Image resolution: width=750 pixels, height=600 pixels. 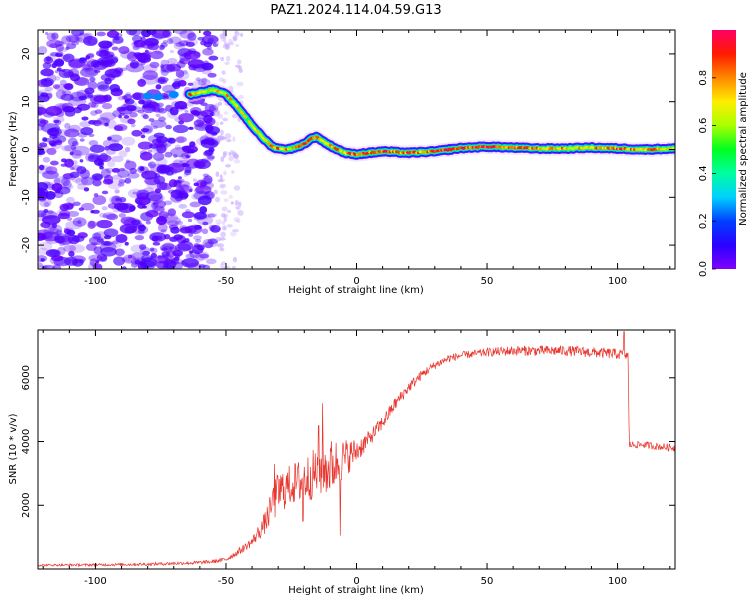 I want to click on snr-x-tick-label: -50, so click(x=226, y=581).